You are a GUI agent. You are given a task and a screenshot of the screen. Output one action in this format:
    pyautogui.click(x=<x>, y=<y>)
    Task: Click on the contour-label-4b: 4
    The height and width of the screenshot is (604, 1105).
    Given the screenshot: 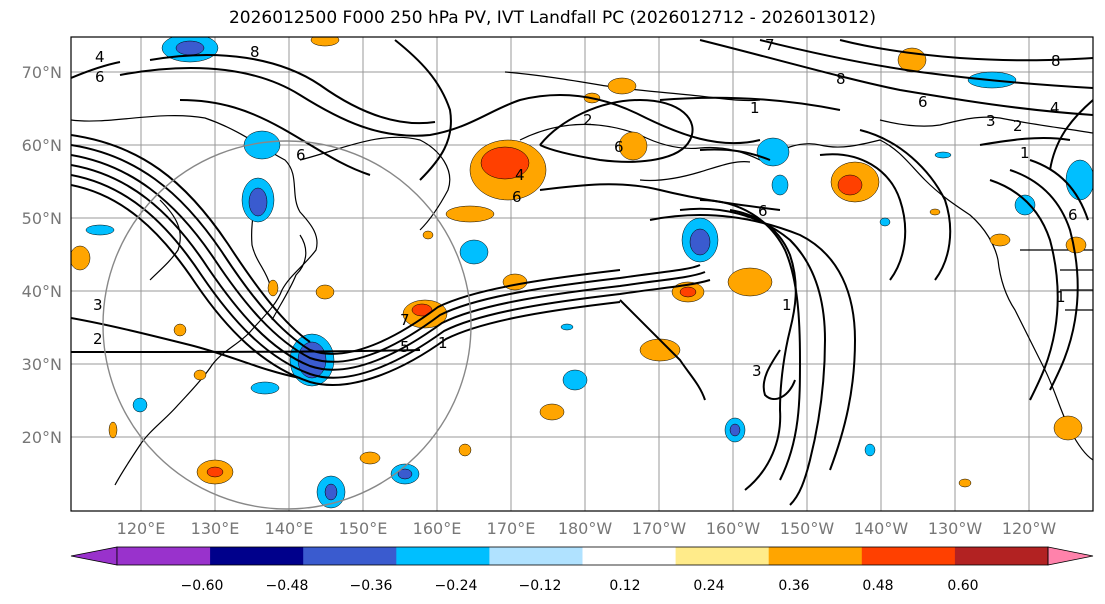 What is the action you would take?
    pyautogui.click(x=520, y=175)
    